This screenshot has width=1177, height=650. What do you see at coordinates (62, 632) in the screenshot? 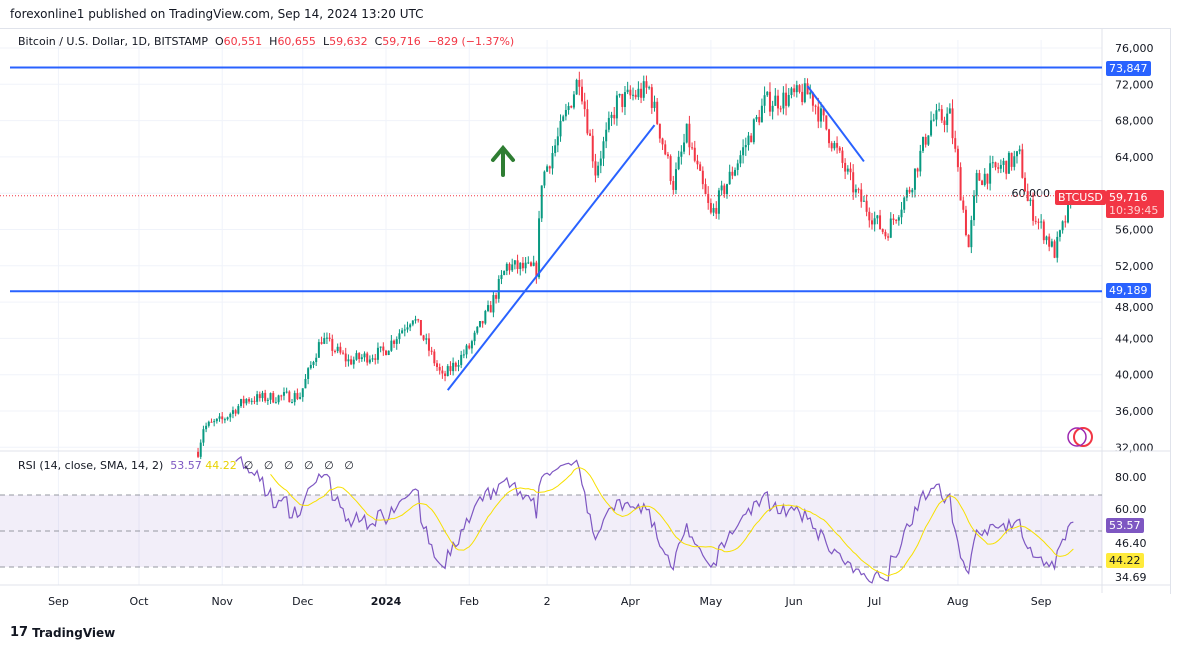
I see `tradingview-logo: 𝟭𝟳 TradingView` at bounding box center [62, 632].